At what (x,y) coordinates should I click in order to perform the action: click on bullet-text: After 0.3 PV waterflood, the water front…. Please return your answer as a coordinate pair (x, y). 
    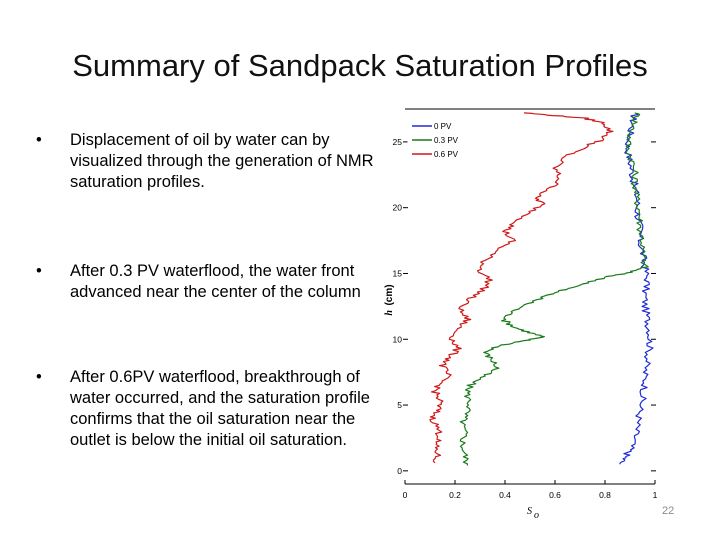
    Looking at the image, I should click on (215, 281).